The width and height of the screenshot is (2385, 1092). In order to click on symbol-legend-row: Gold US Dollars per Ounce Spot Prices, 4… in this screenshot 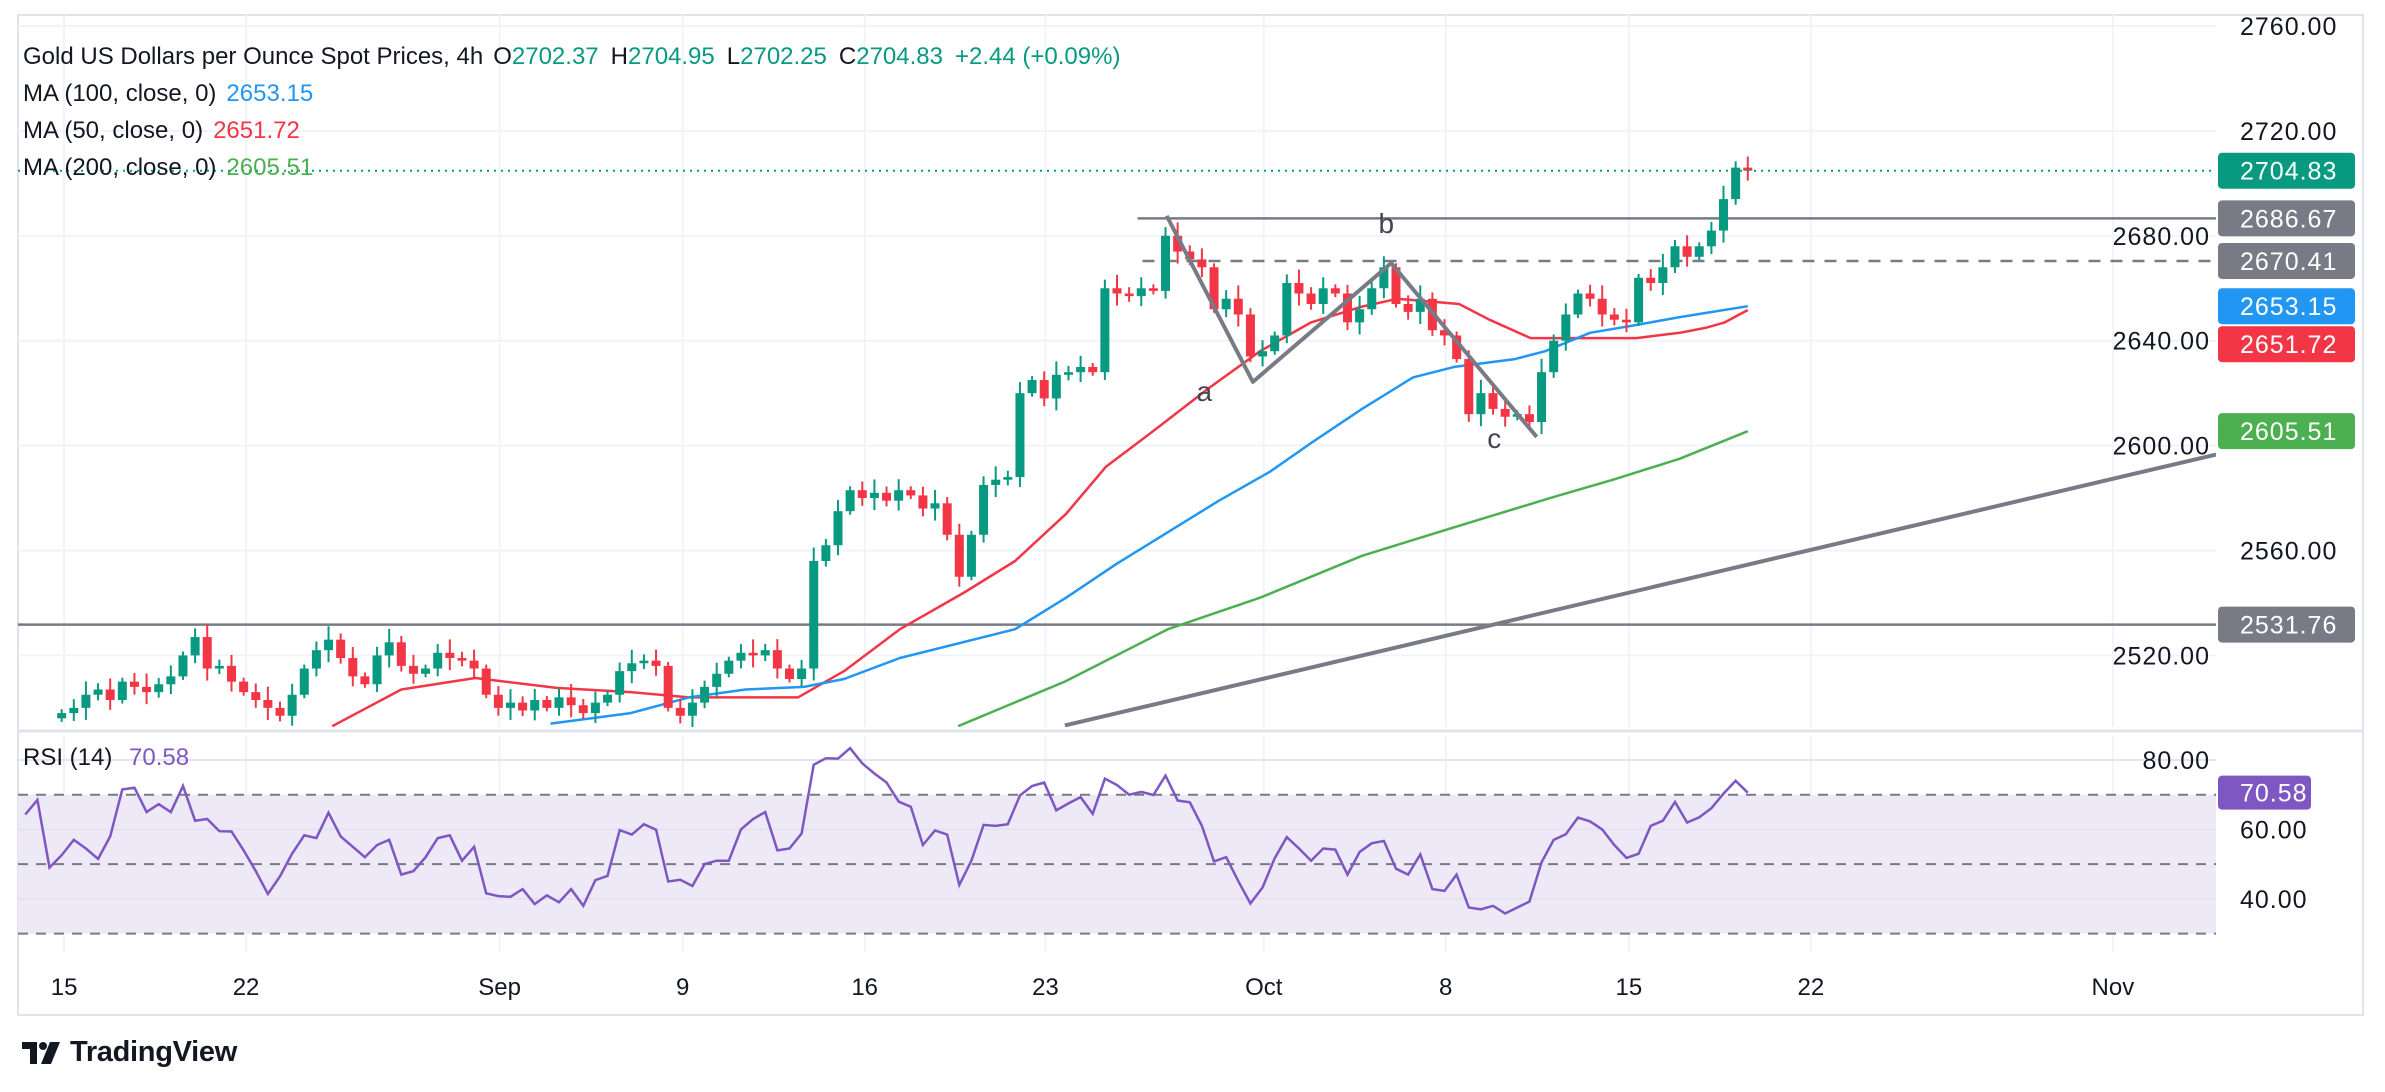, I will do `click(571, 56)`.